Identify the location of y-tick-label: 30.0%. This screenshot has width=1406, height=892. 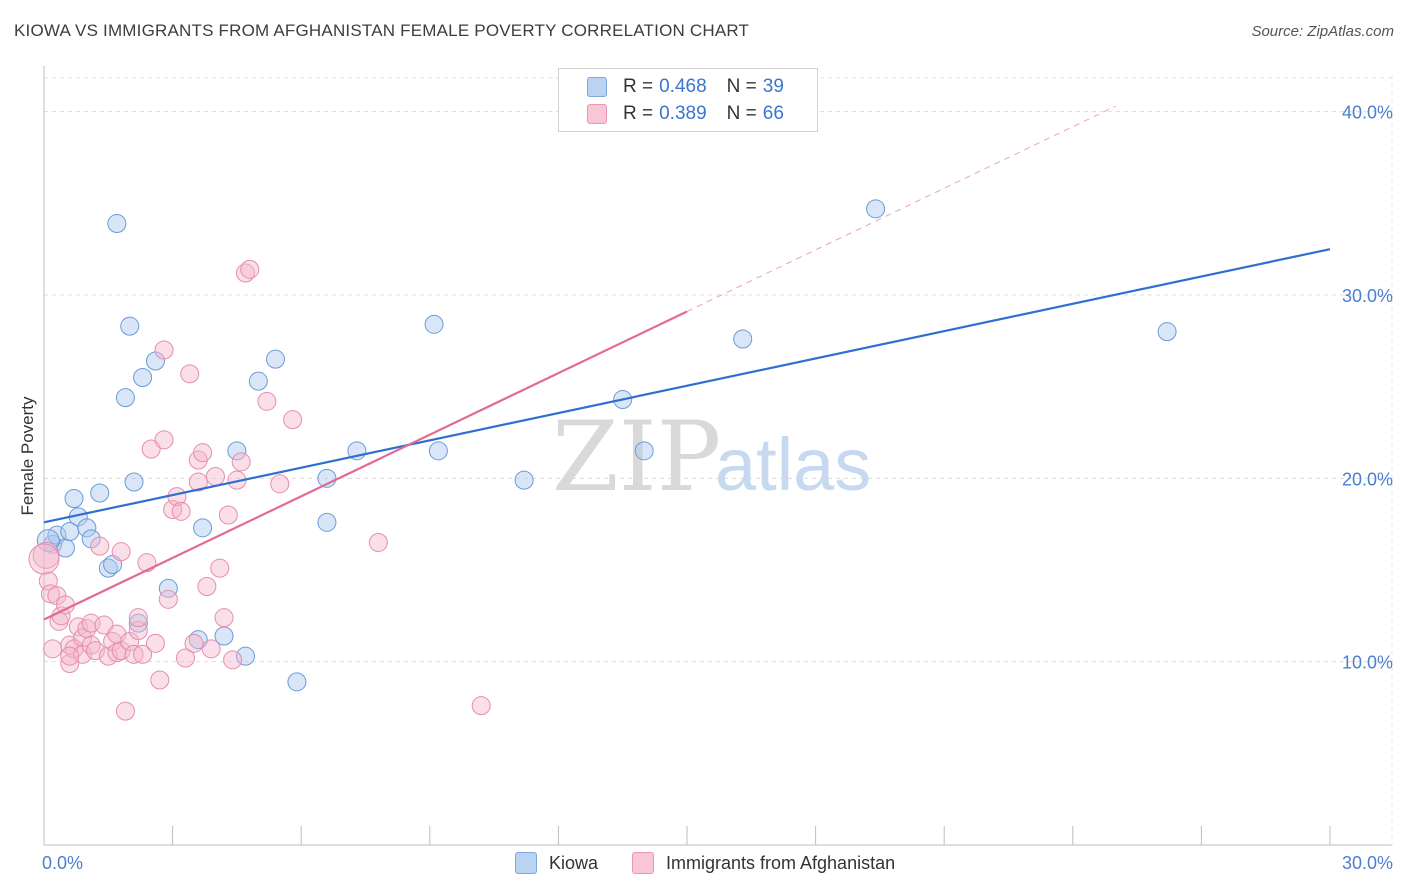
(1367, 296).